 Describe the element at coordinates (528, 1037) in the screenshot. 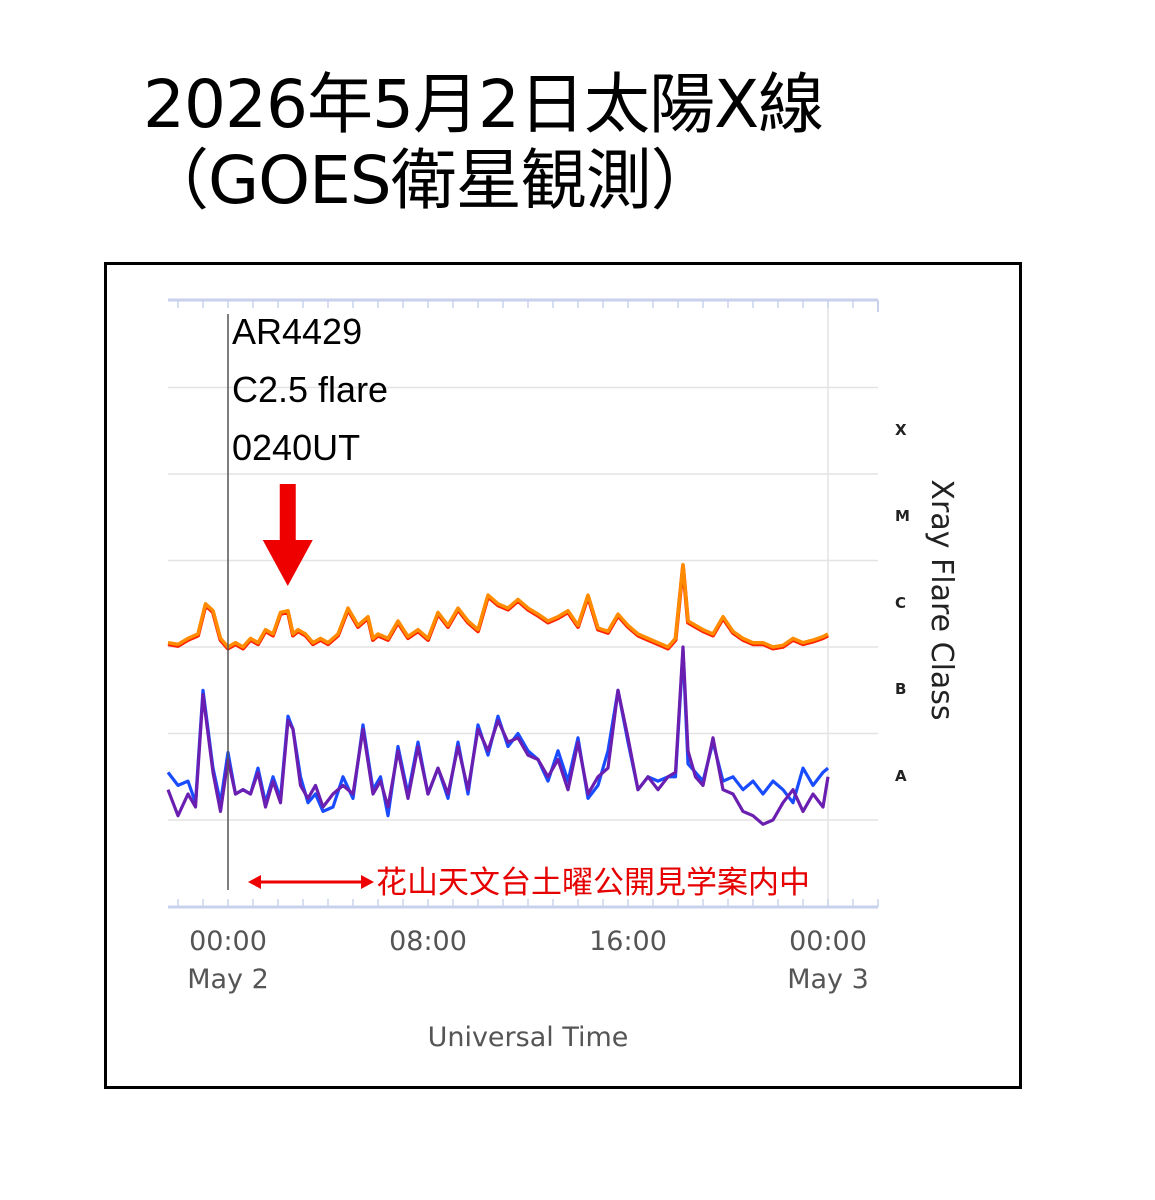

I see `x-axis-label: Universal Time` at that location.